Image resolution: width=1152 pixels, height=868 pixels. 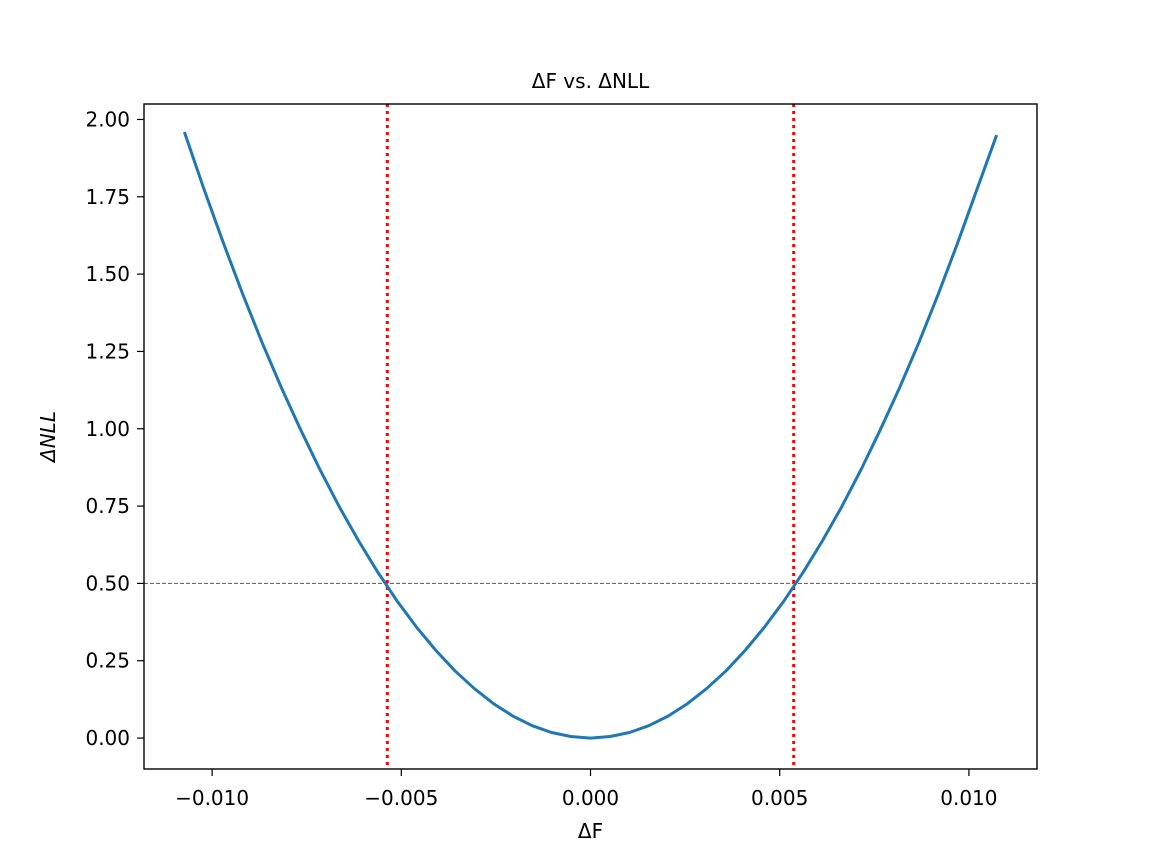 What do you see at coordinates (968, 798) in the screenshot?
I see `x-tick-label: 0.010` at bounding box center [968, 798].